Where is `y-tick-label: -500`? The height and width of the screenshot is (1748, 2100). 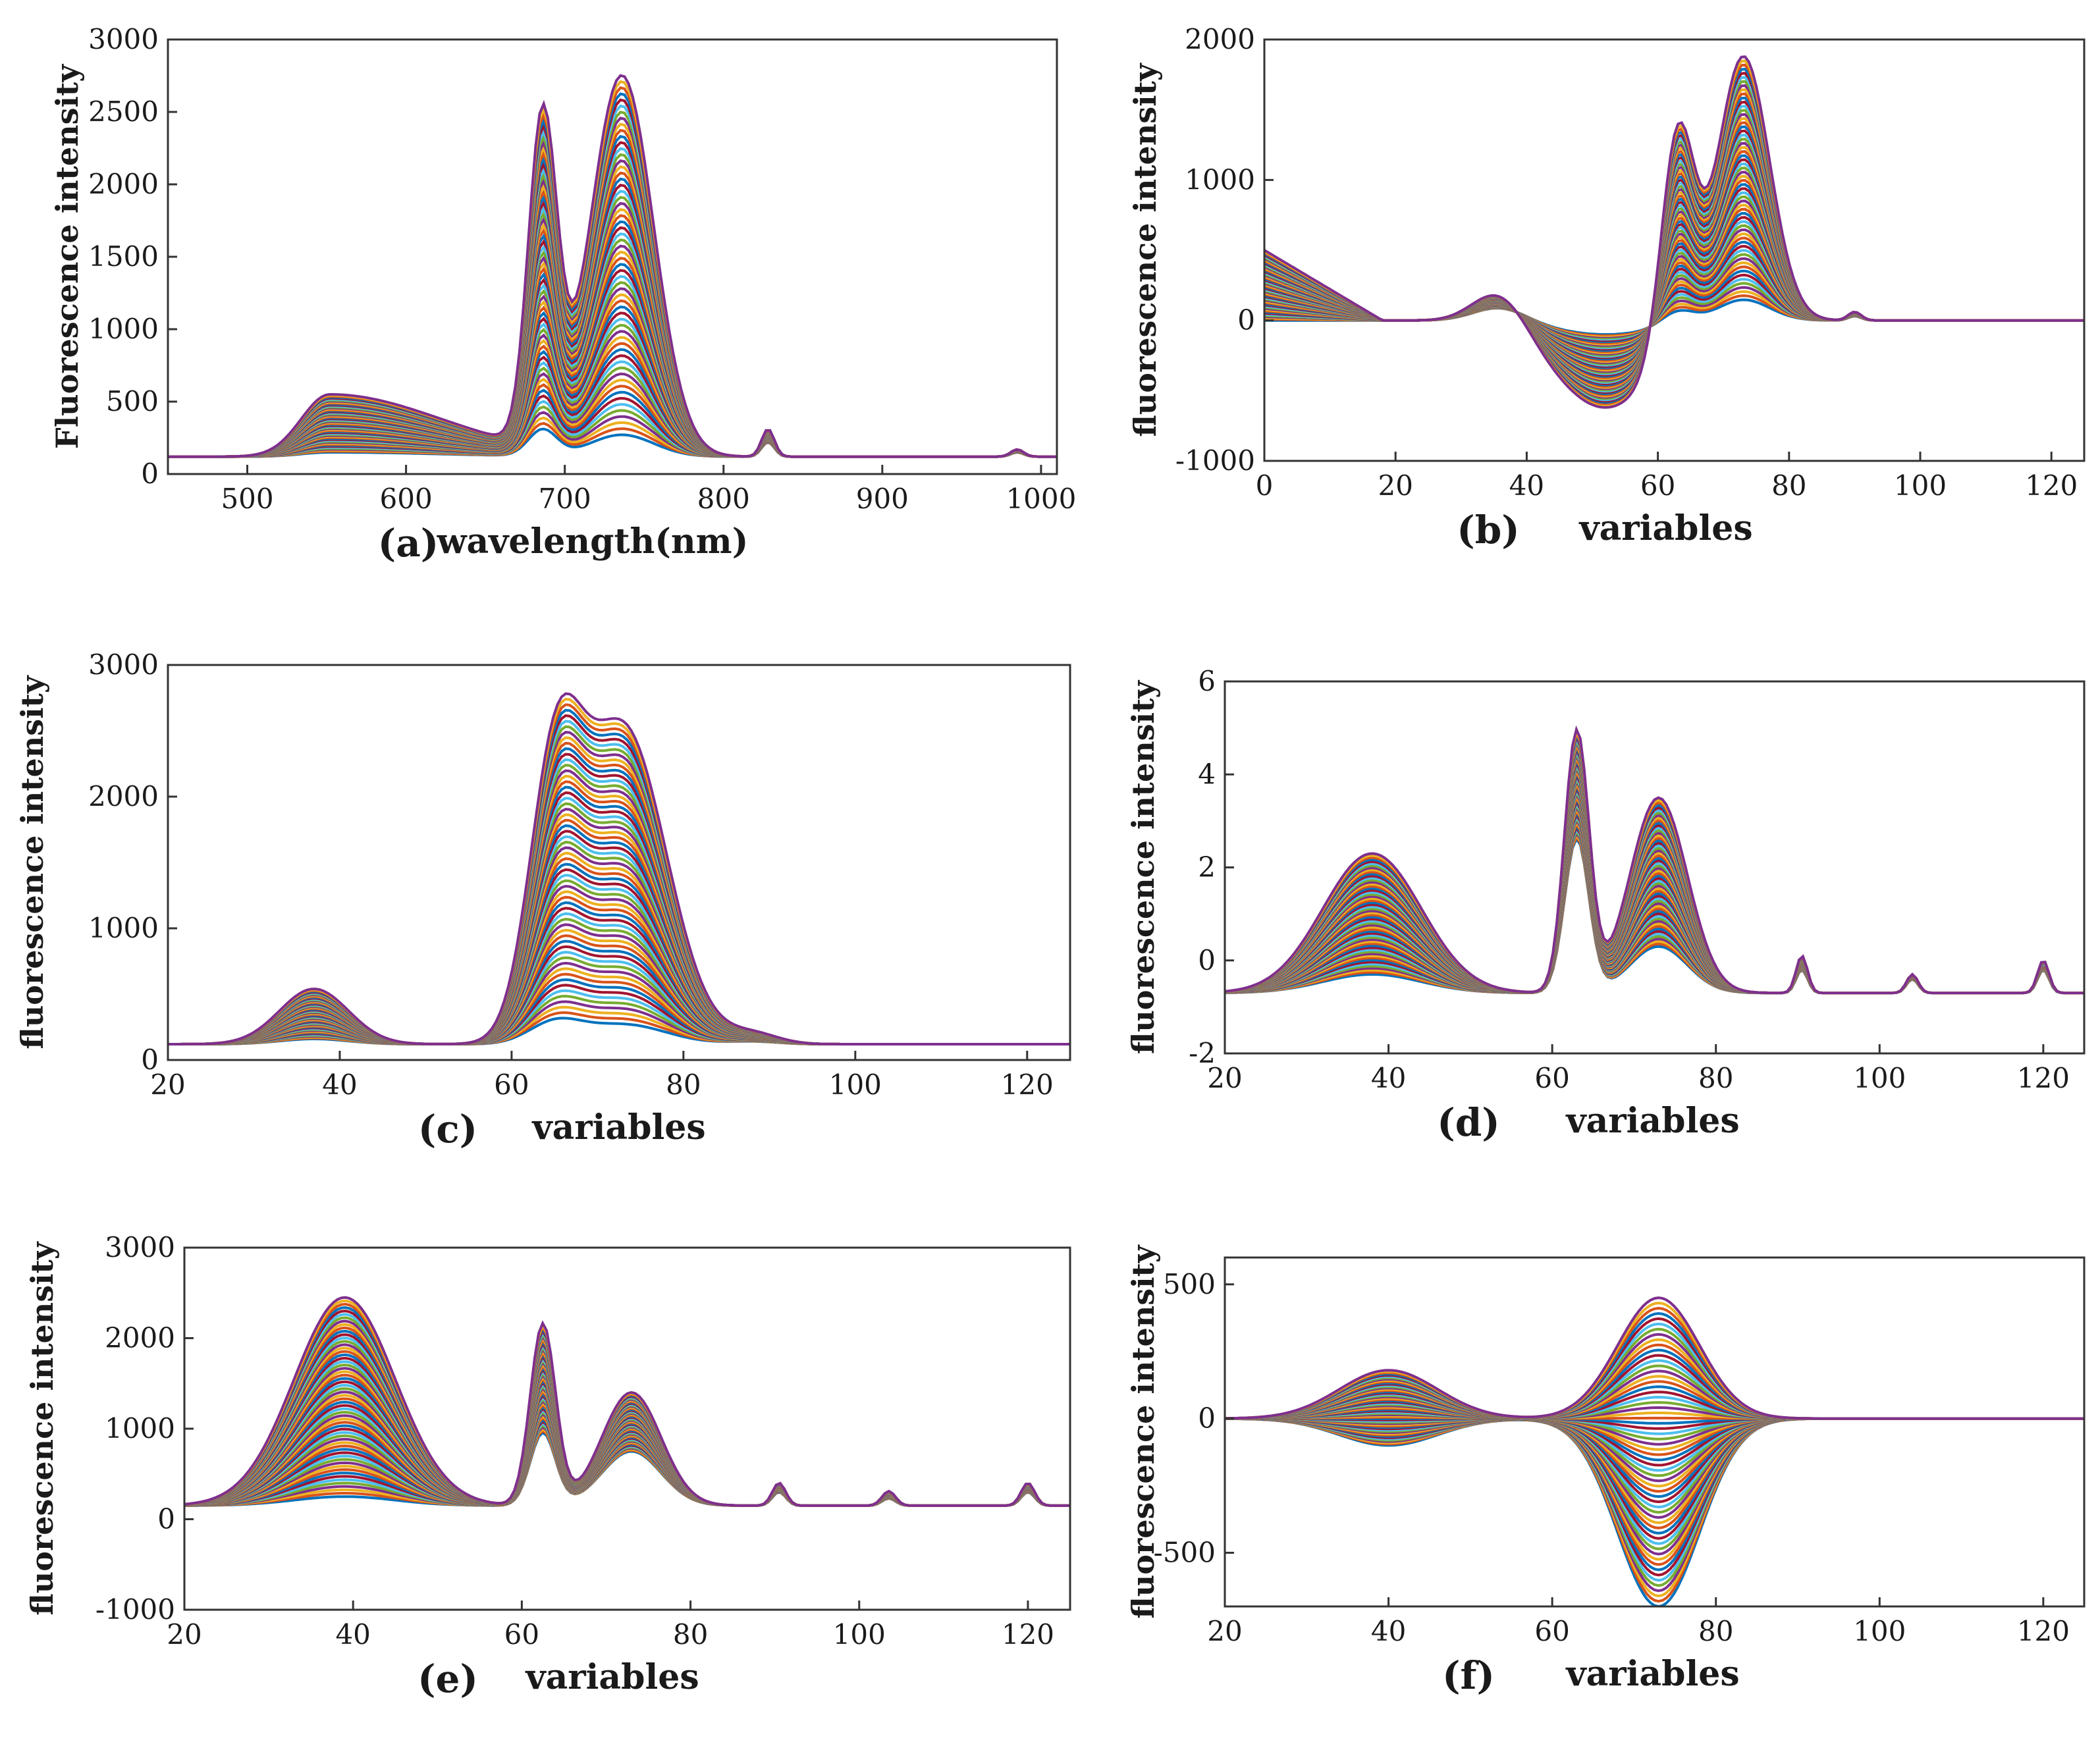
y-tick-label: -500 is located at coordinates (1185, 1552).